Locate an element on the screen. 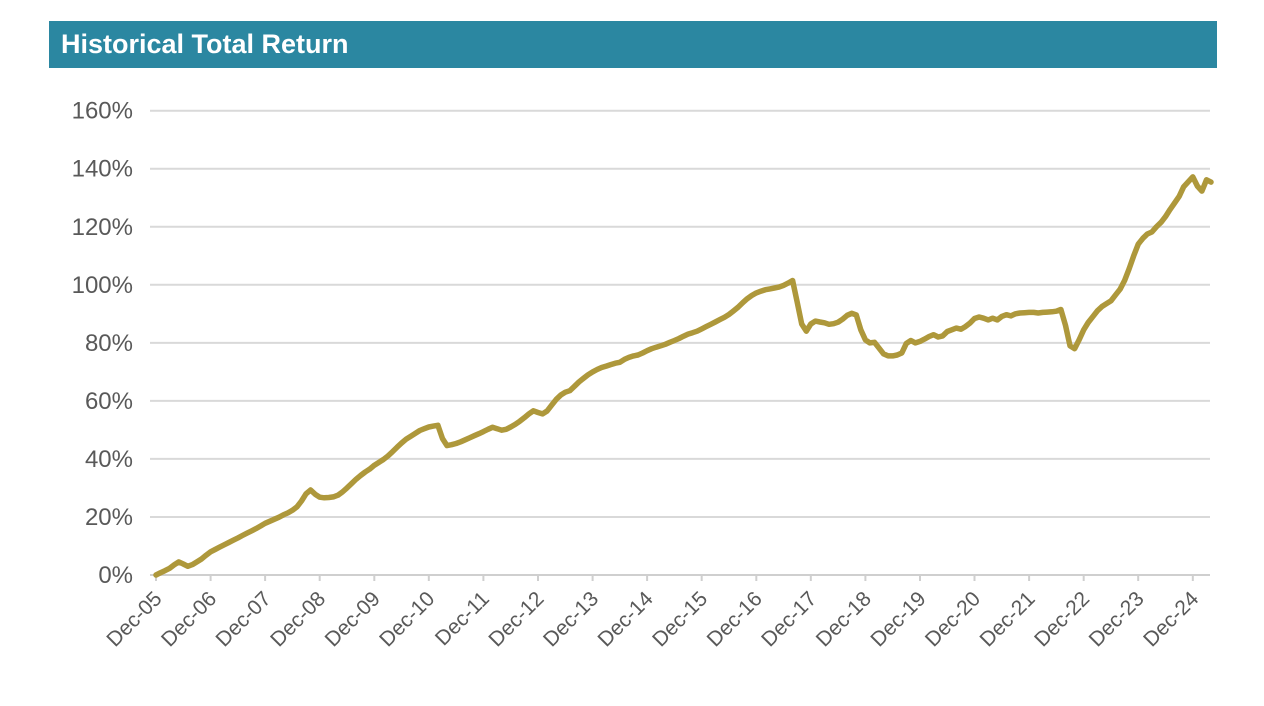 The image size is (1264, 706). y-axis-labels: 0% 20% 40% 60% 80% 100% 120% 140% 160% is located at coordinates (102, 343).